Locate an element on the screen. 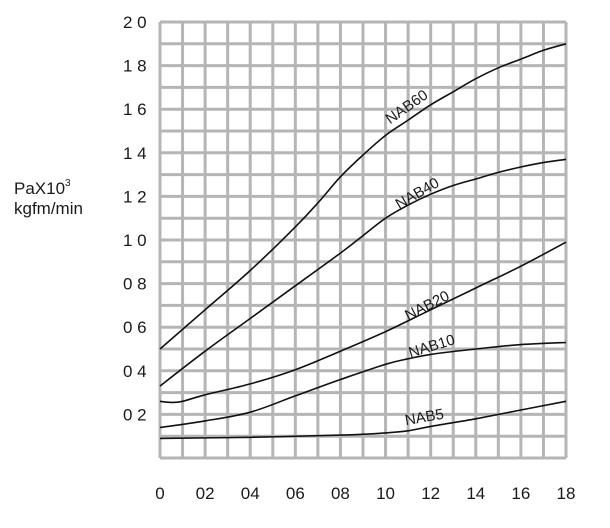 The width and height of the screenshot is (610, 528). y-tick-label: 1 8 is located at coordinates (135, 66).